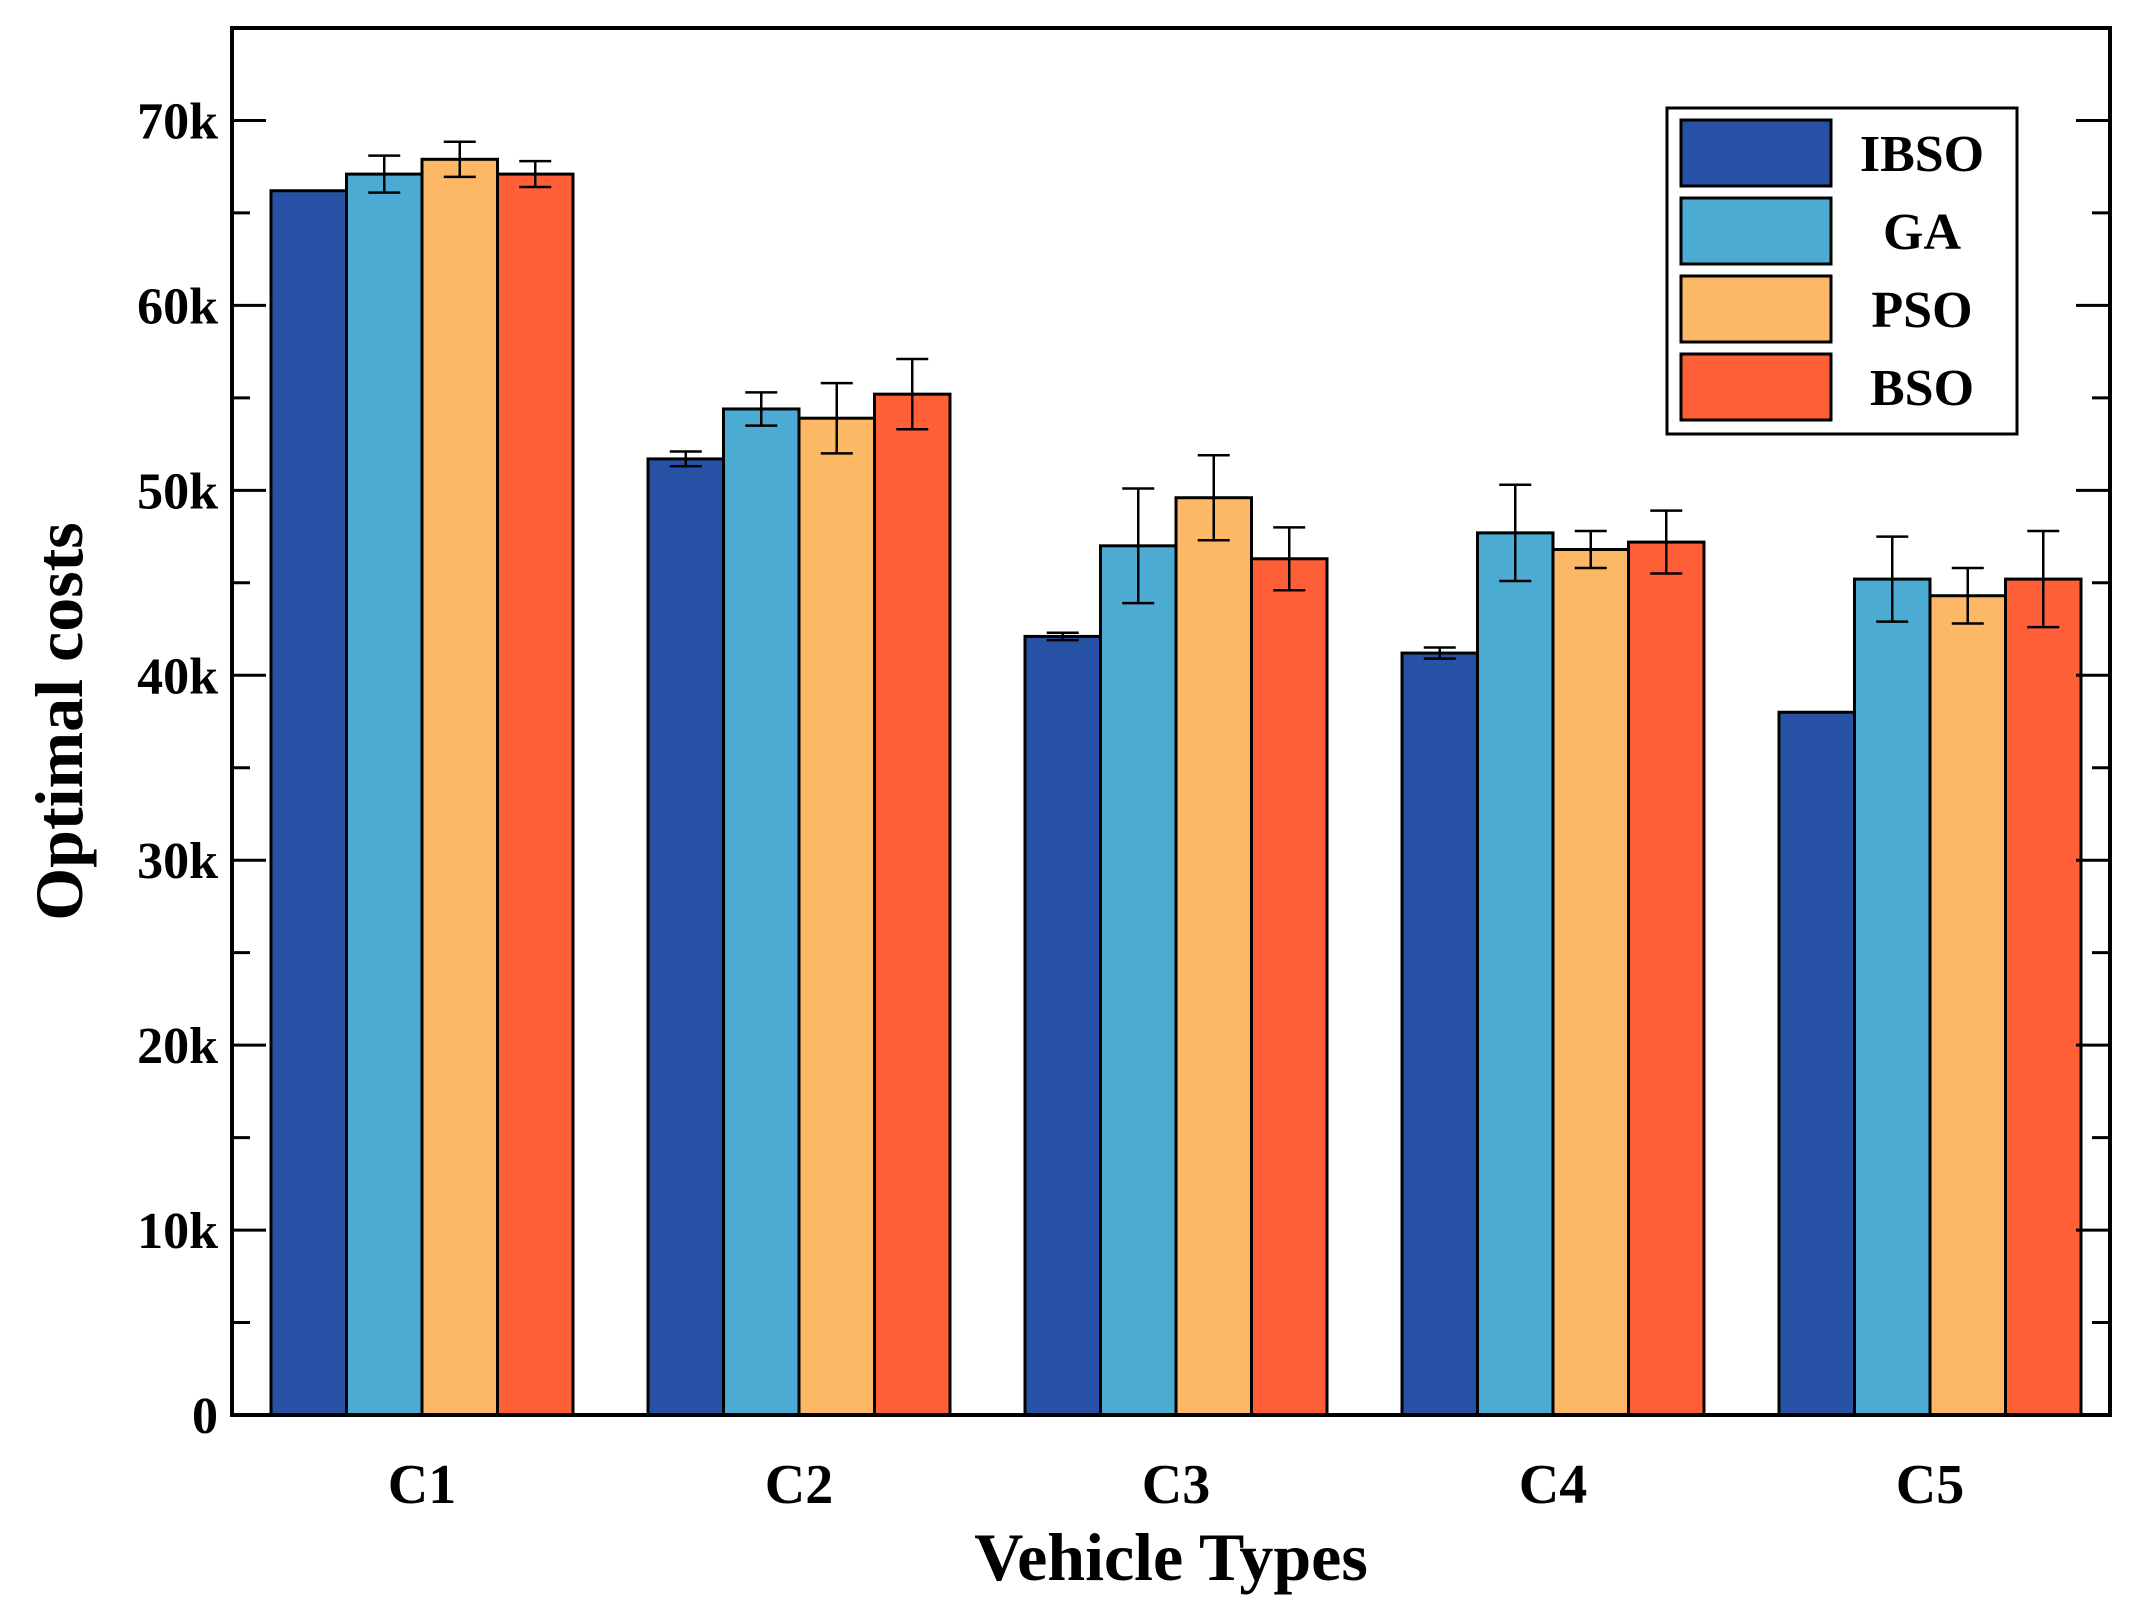 This screenshot has width=2139, height=1616. Describe the element at coordinates (2043, 997) in the screenshot. I see `bar-bso-c5` at that location.